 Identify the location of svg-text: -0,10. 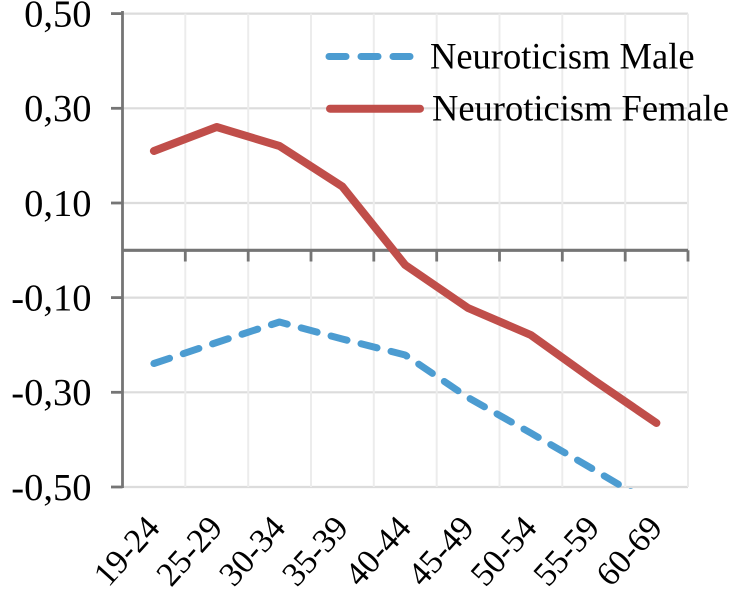
(51, 298).